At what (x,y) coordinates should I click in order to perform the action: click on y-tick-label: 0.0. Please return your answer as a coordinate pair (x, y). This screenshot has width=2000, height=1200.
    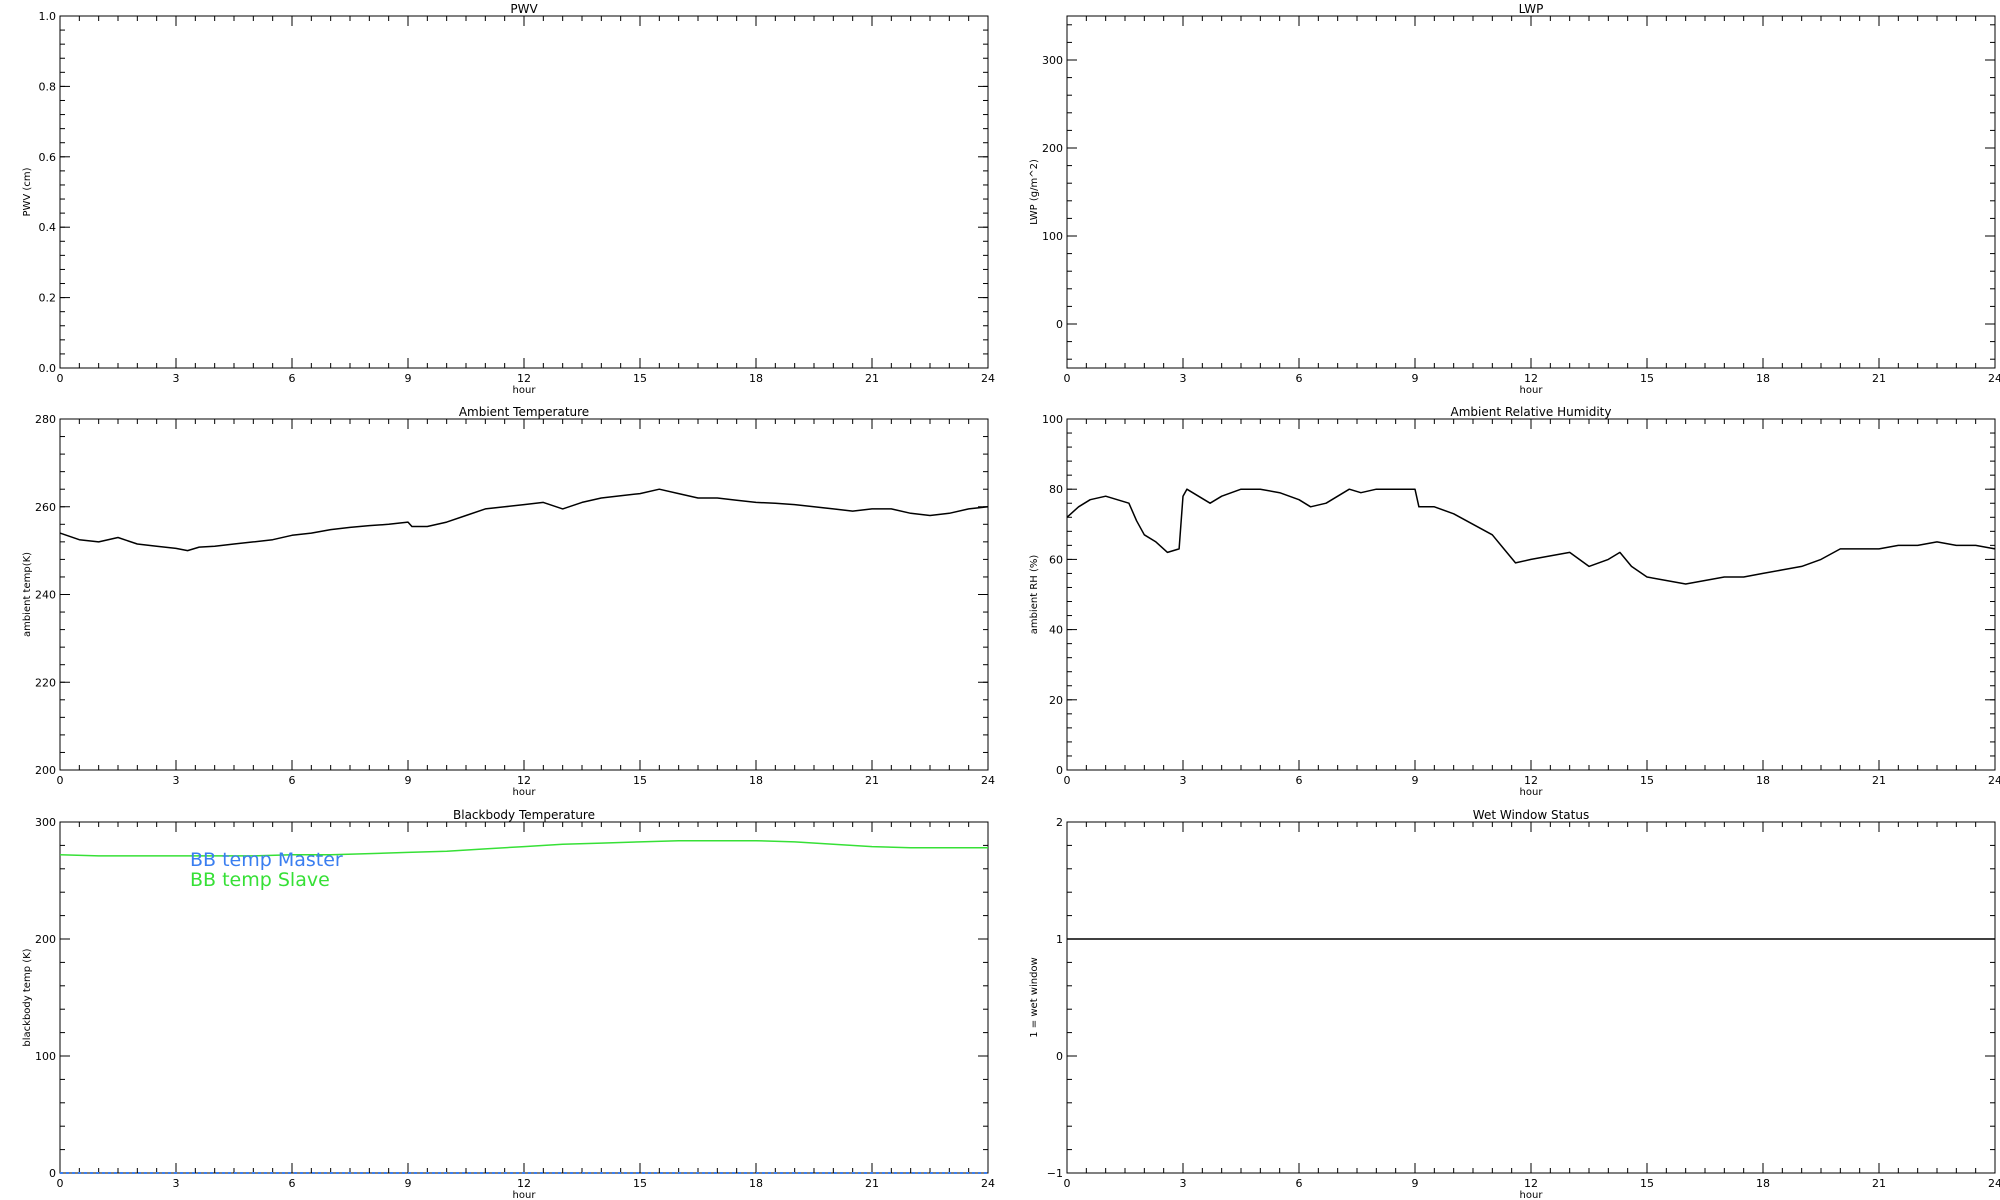
    Looking at the image, I should click on (48, 368).